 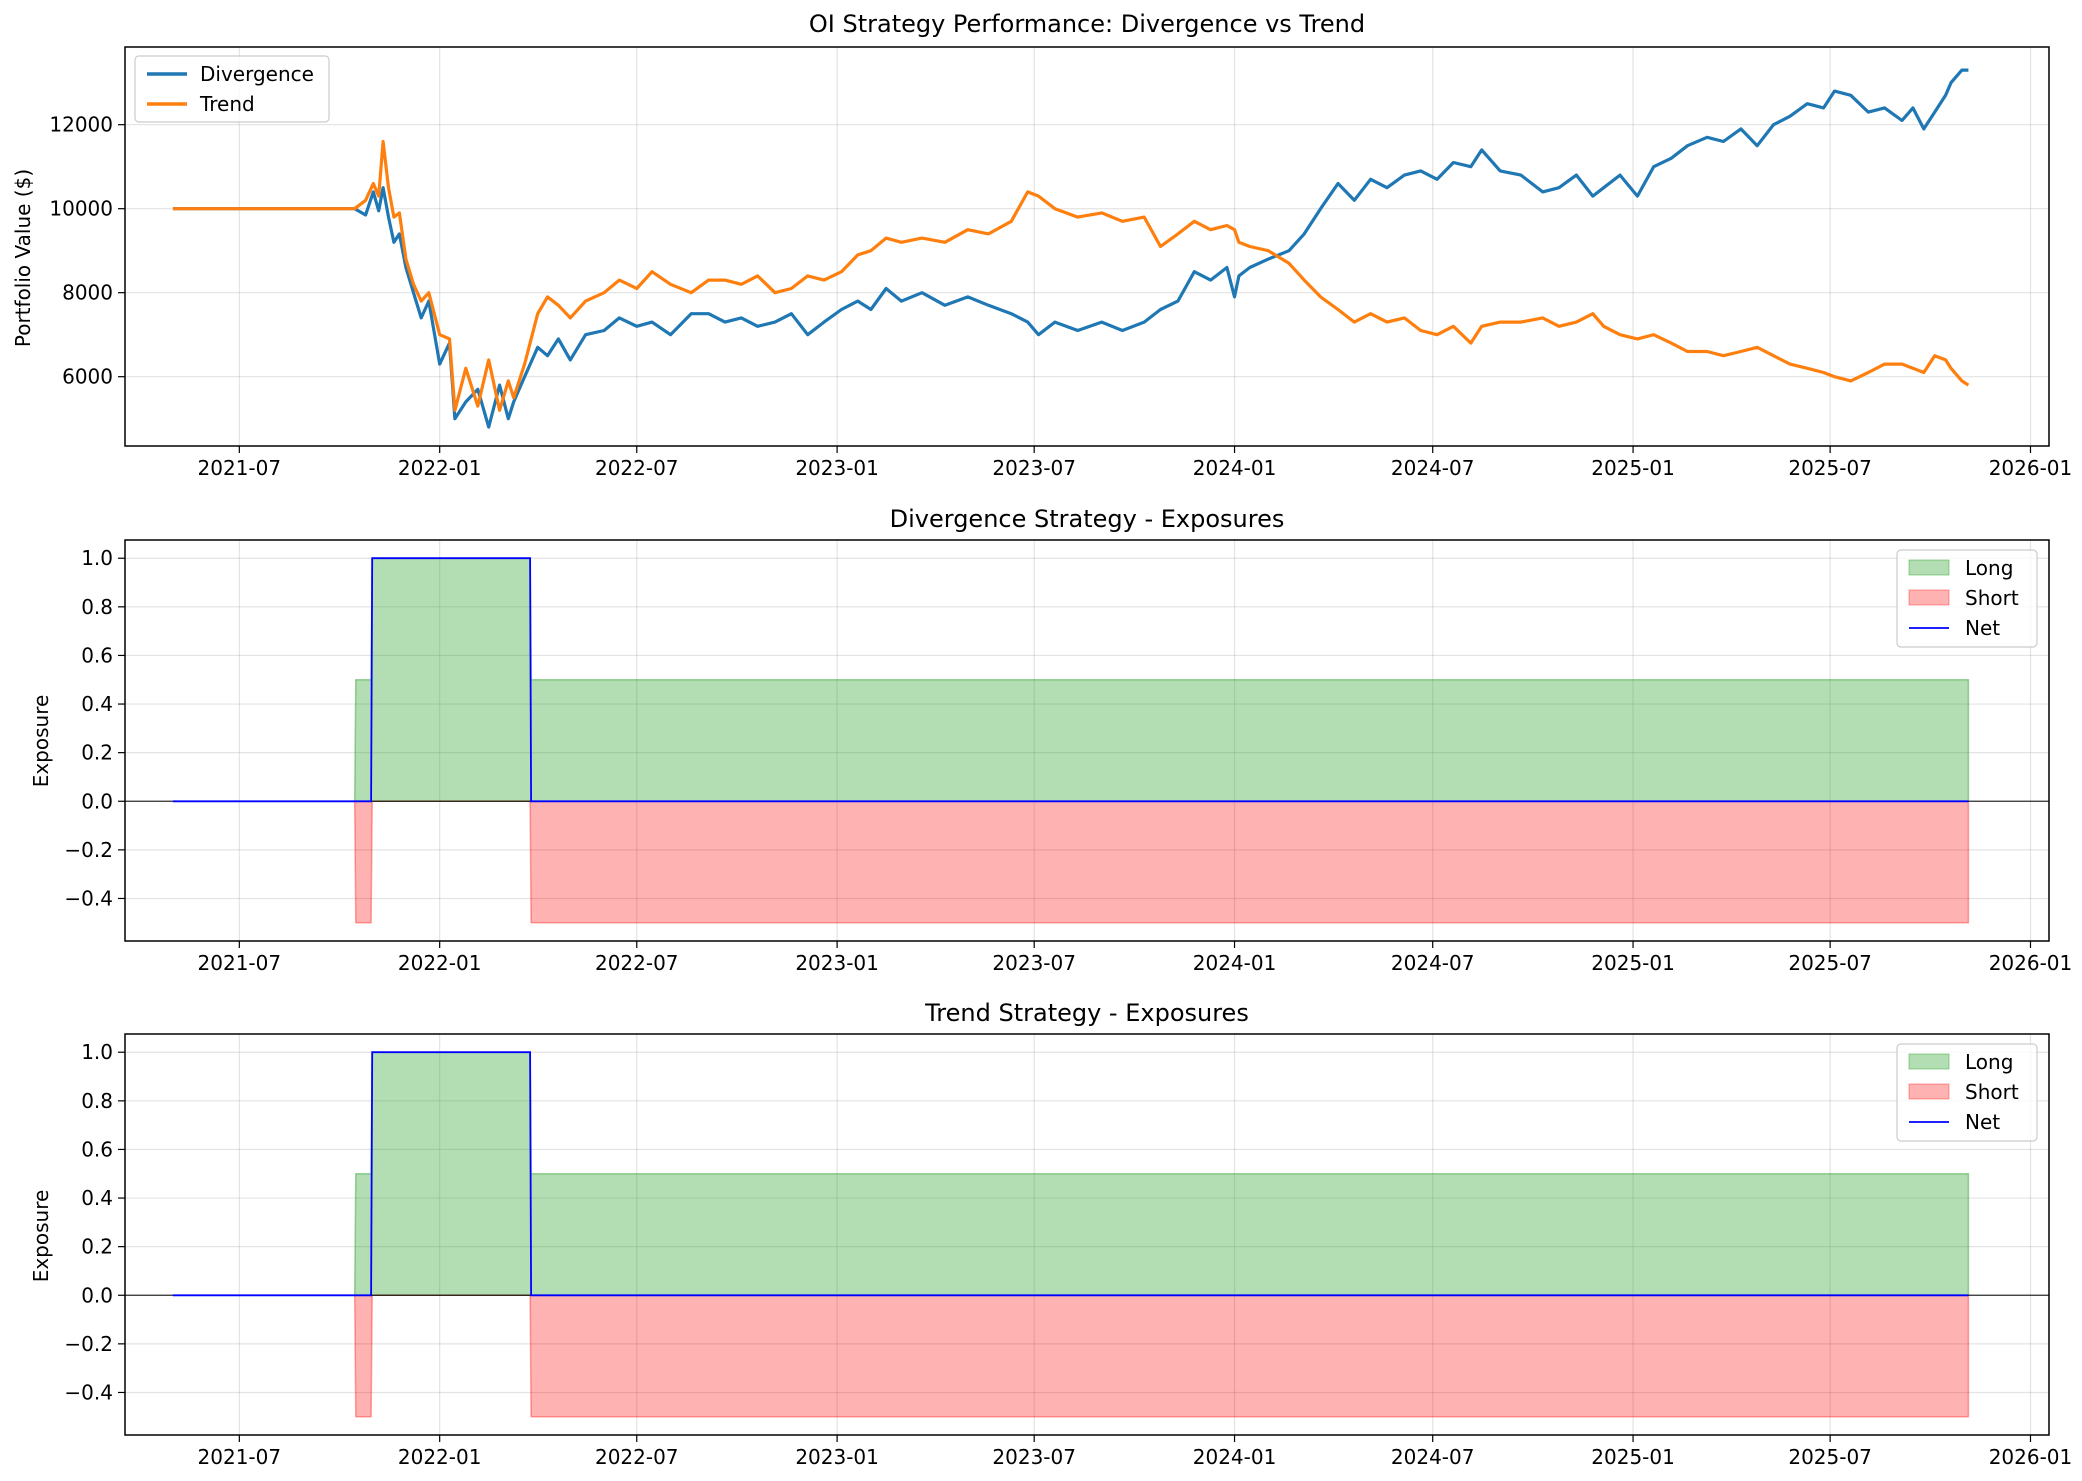 I want to click on legend-label-divergence: Divergence, so click(x=257, y=74).